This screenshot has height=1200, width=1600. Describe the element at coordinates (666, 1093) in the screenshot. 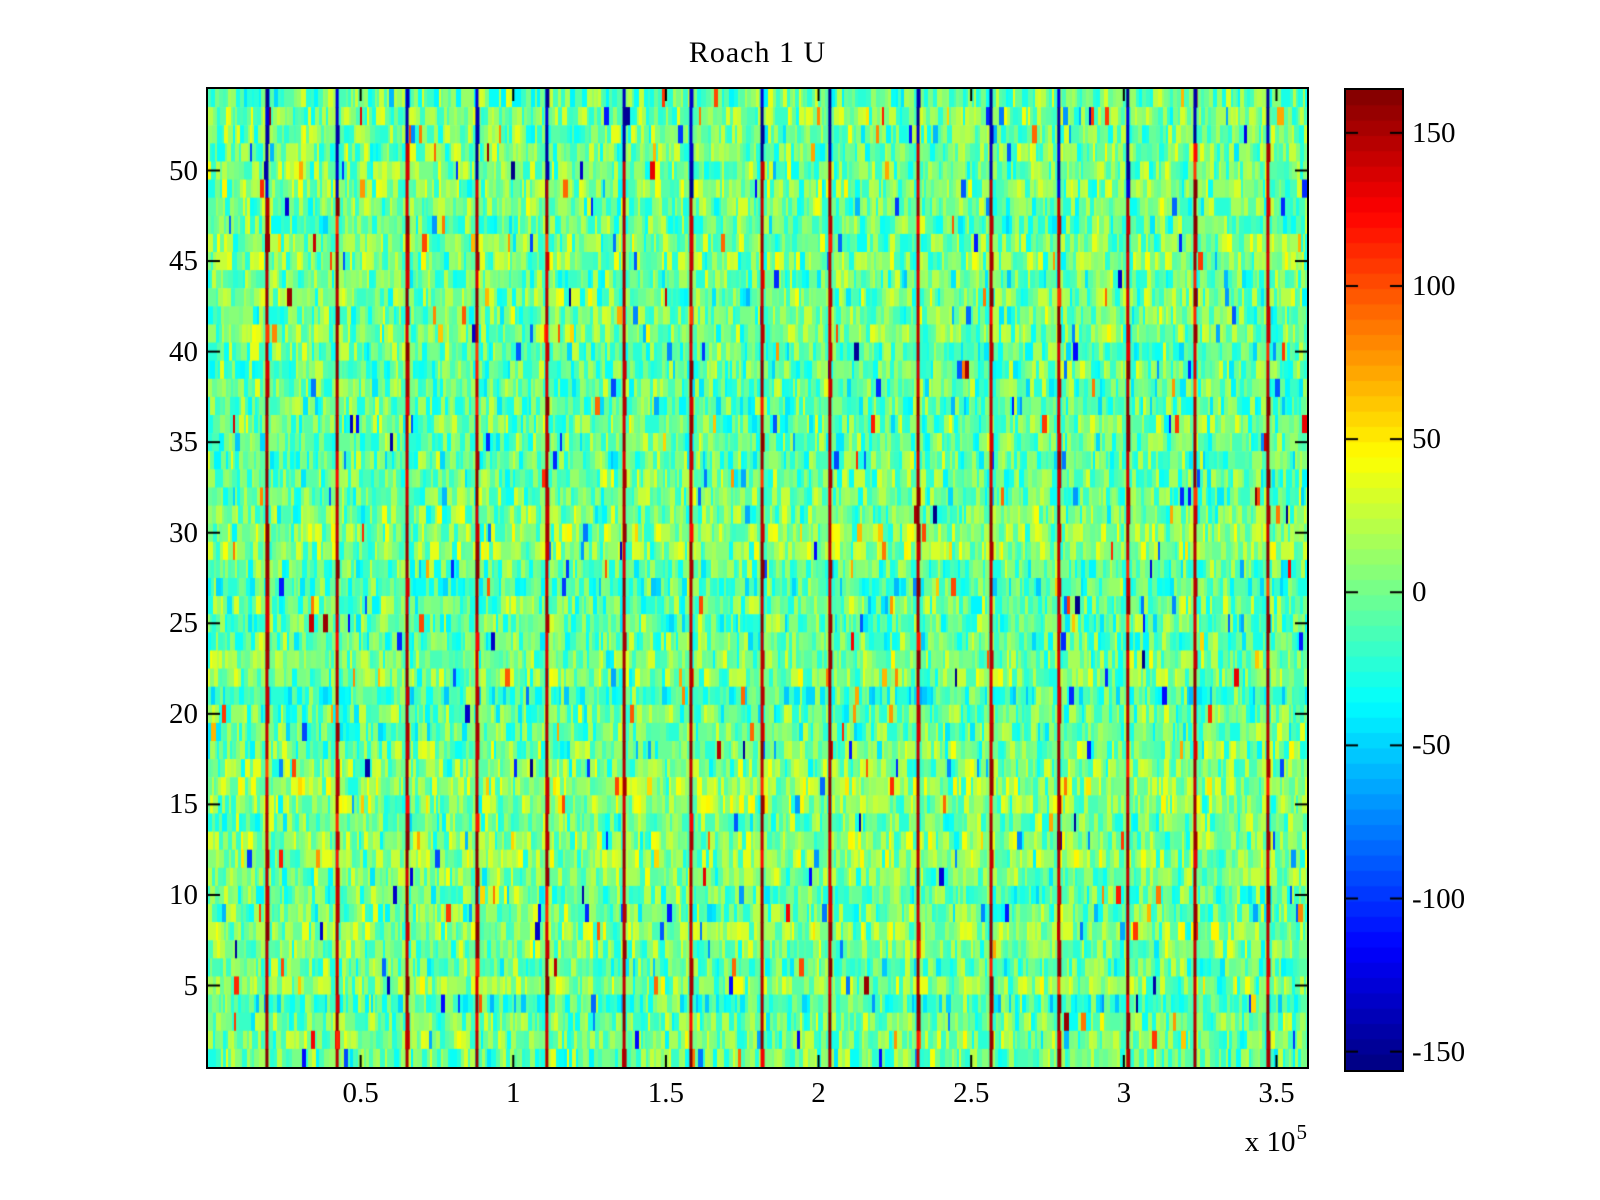

I see `x-tick-label: 1.5` at that location.